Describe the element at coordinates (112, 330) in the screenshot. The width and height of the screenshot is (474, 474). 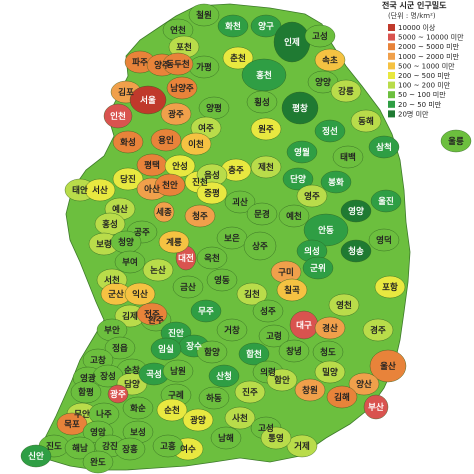
I see `region-label: 부안` at that location.